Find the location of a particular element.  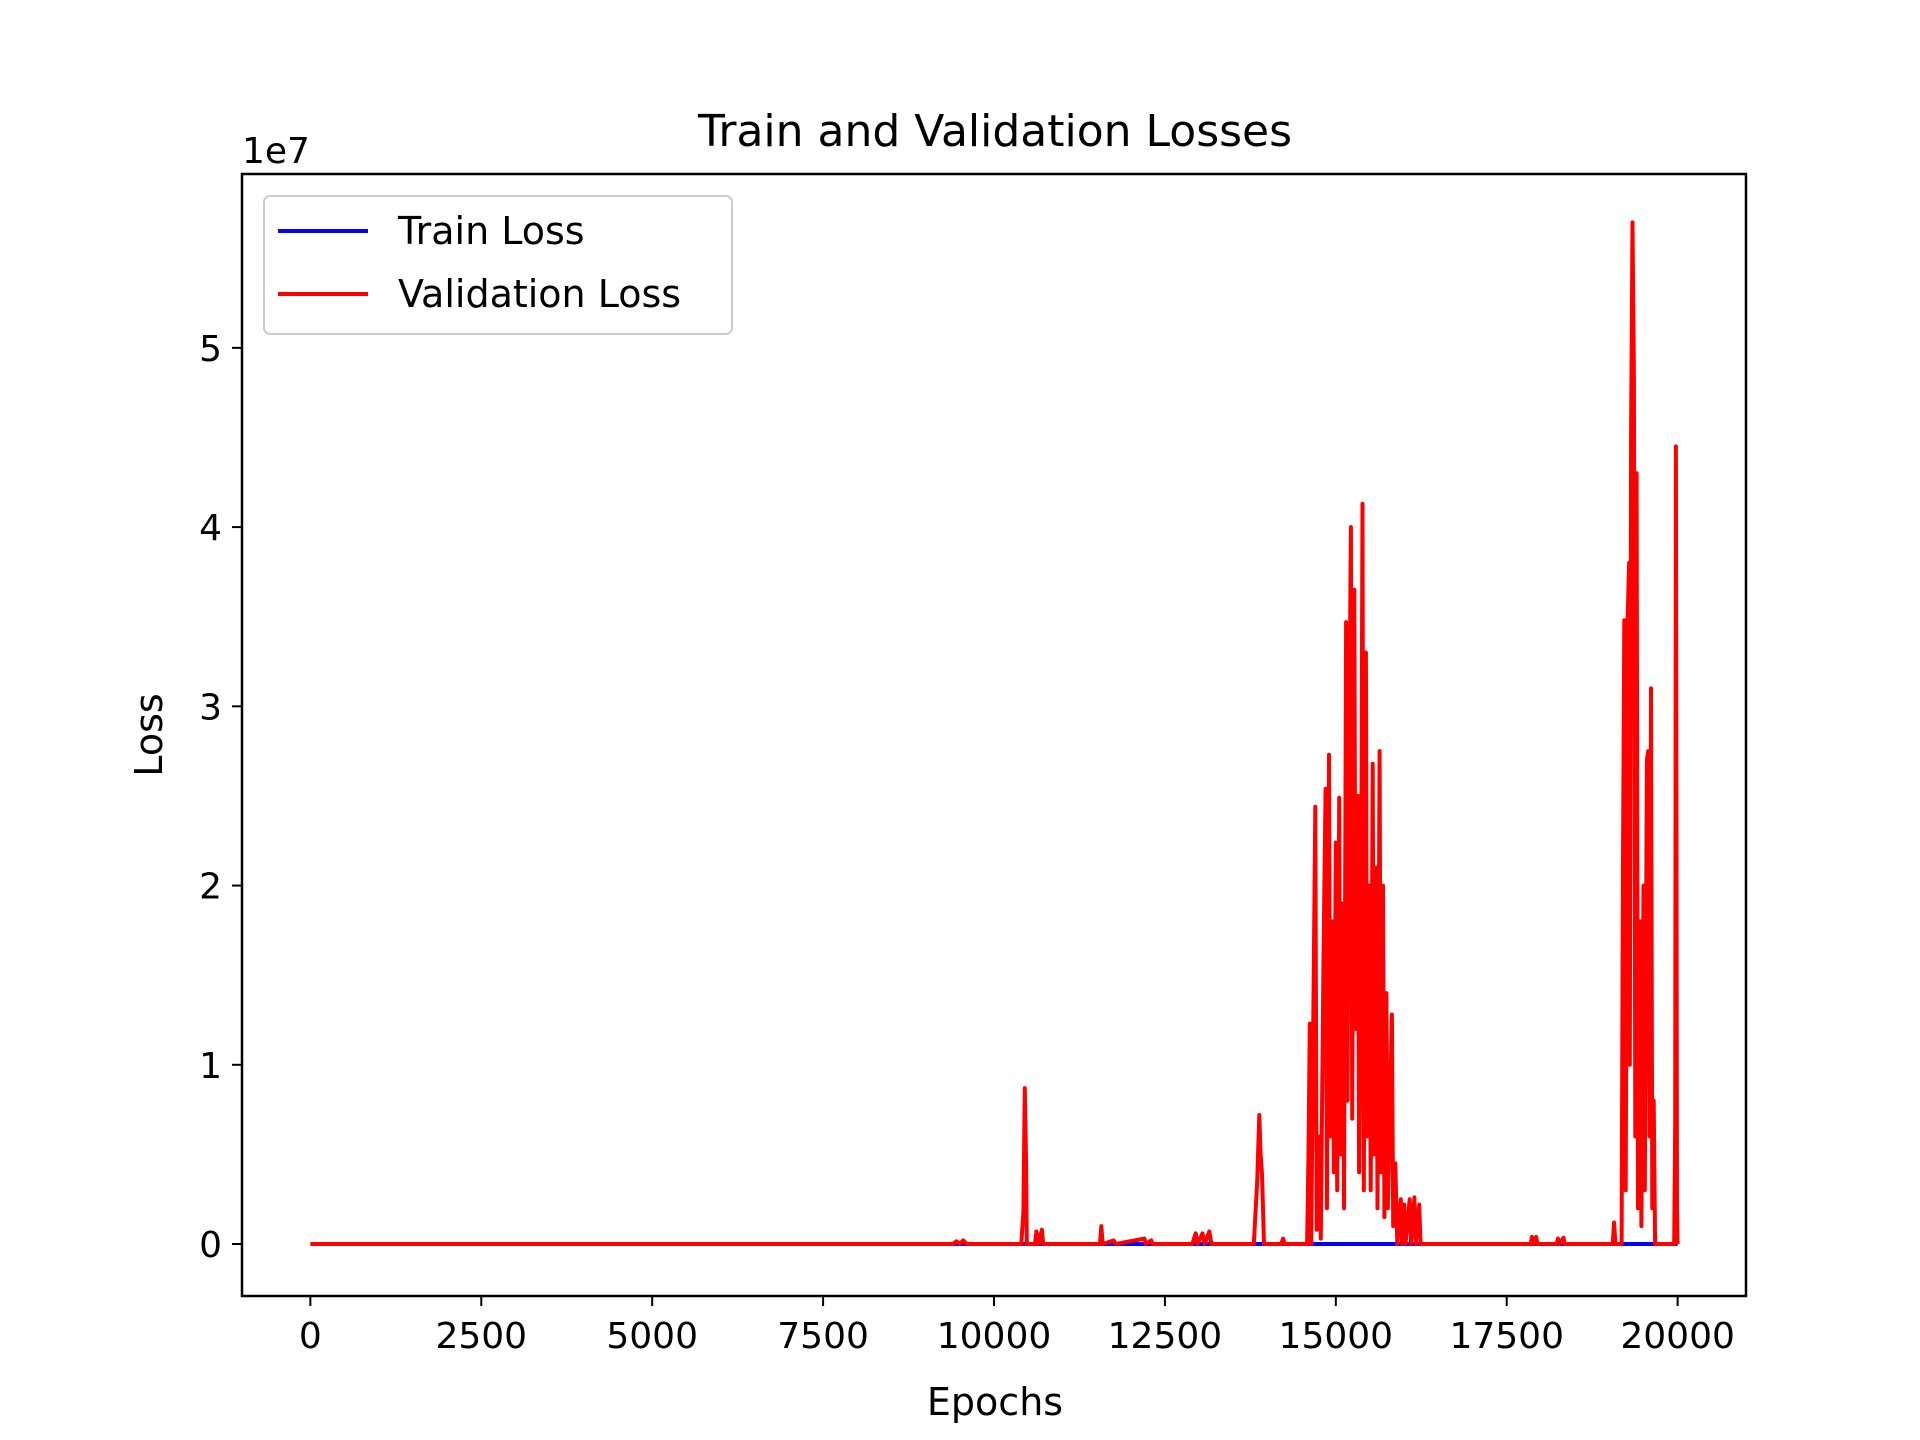

legend-box is located at coordinates (498, 265).